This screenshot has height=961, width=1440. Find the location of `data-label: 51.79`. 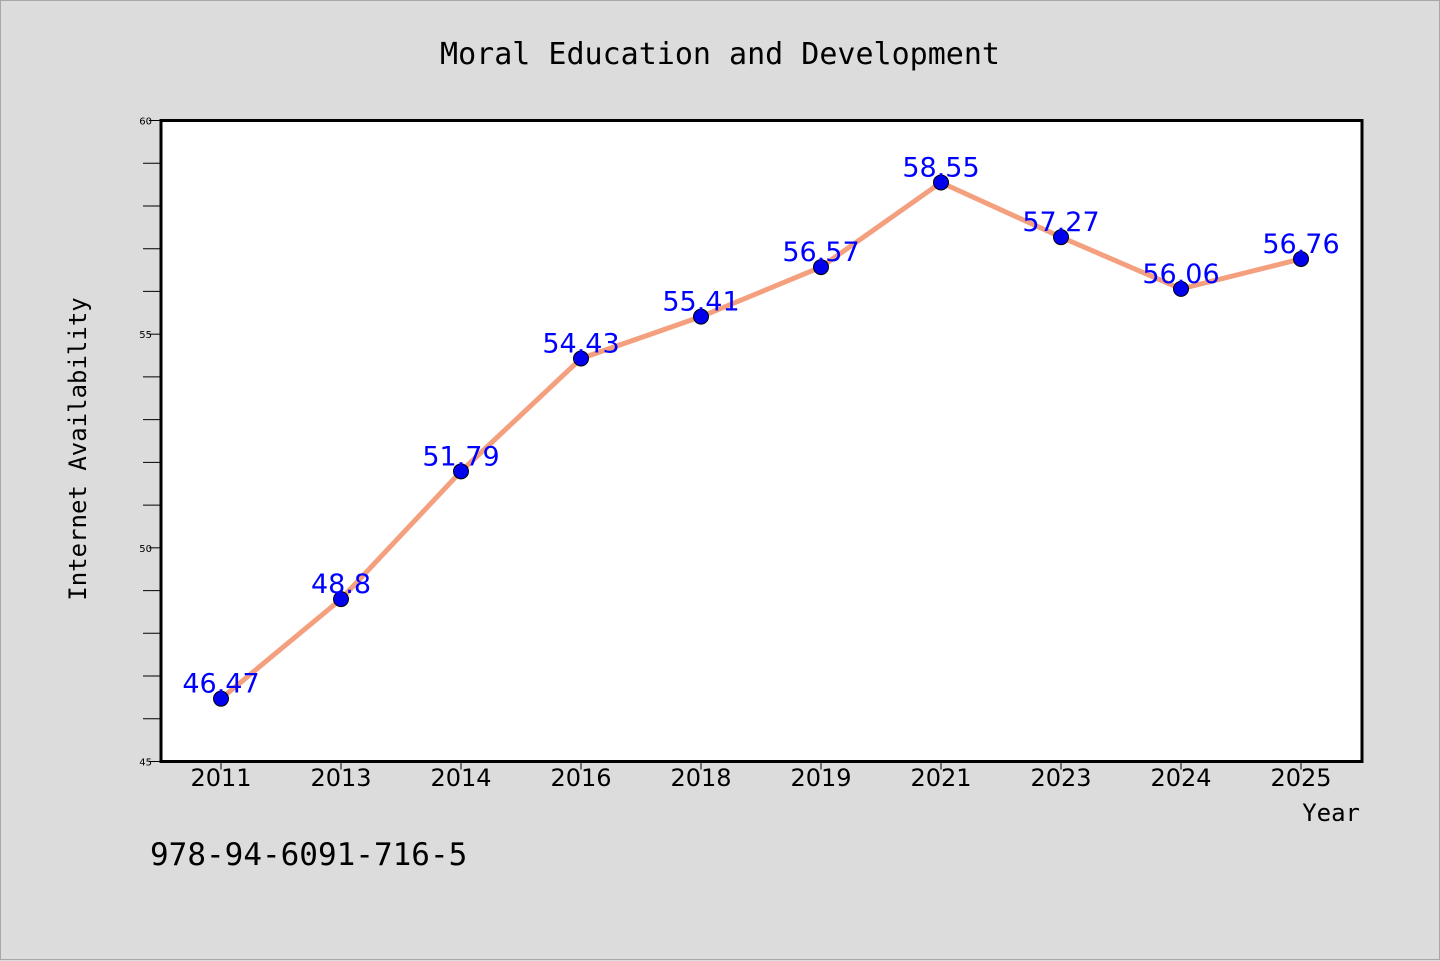

data-label: 51.79 is located at coordinates (460, 456).